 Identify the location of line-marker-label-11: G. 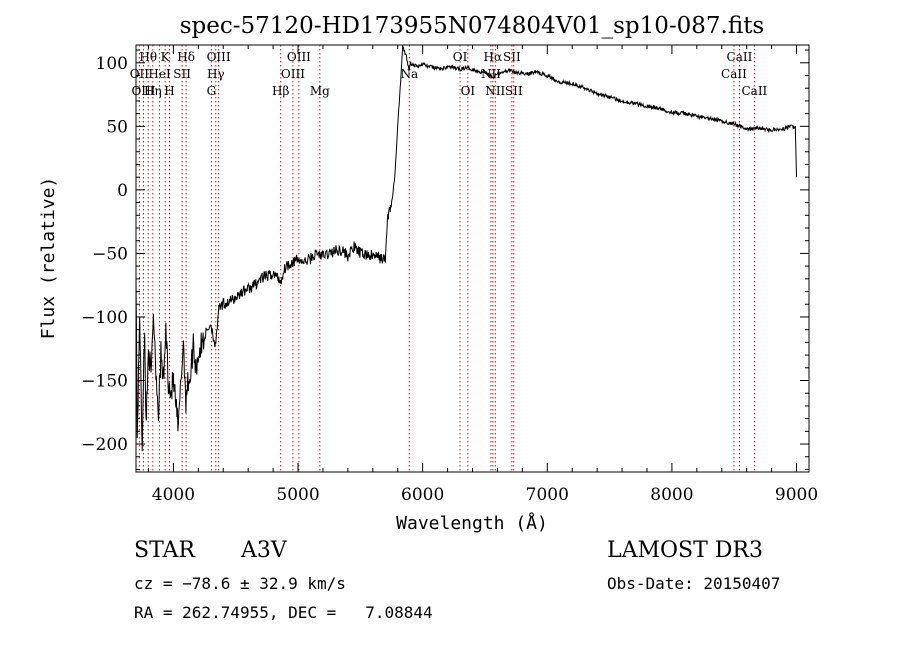
(212, 91).